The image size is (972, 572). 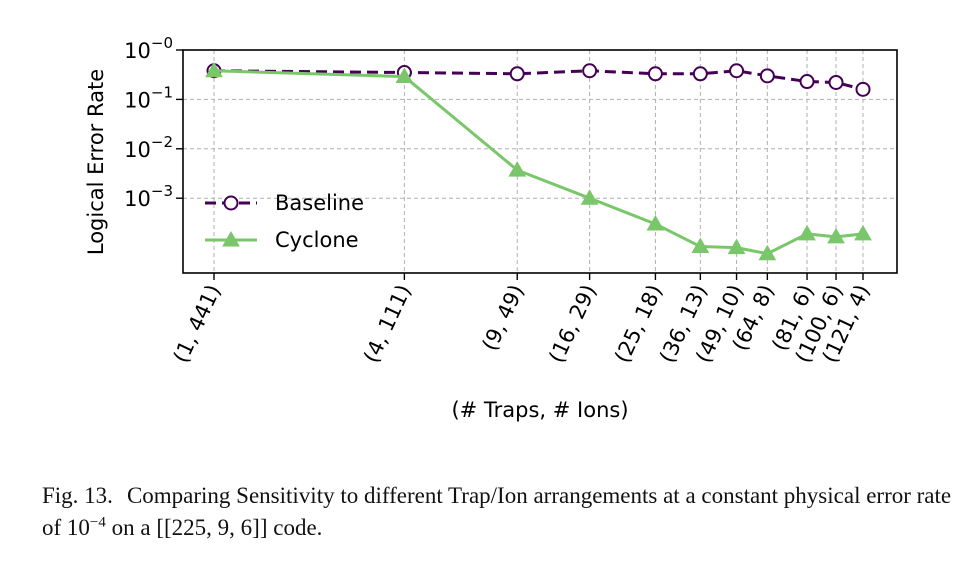 I want to click on y-tick-label: 10⁻², so click(x=148, y=147).